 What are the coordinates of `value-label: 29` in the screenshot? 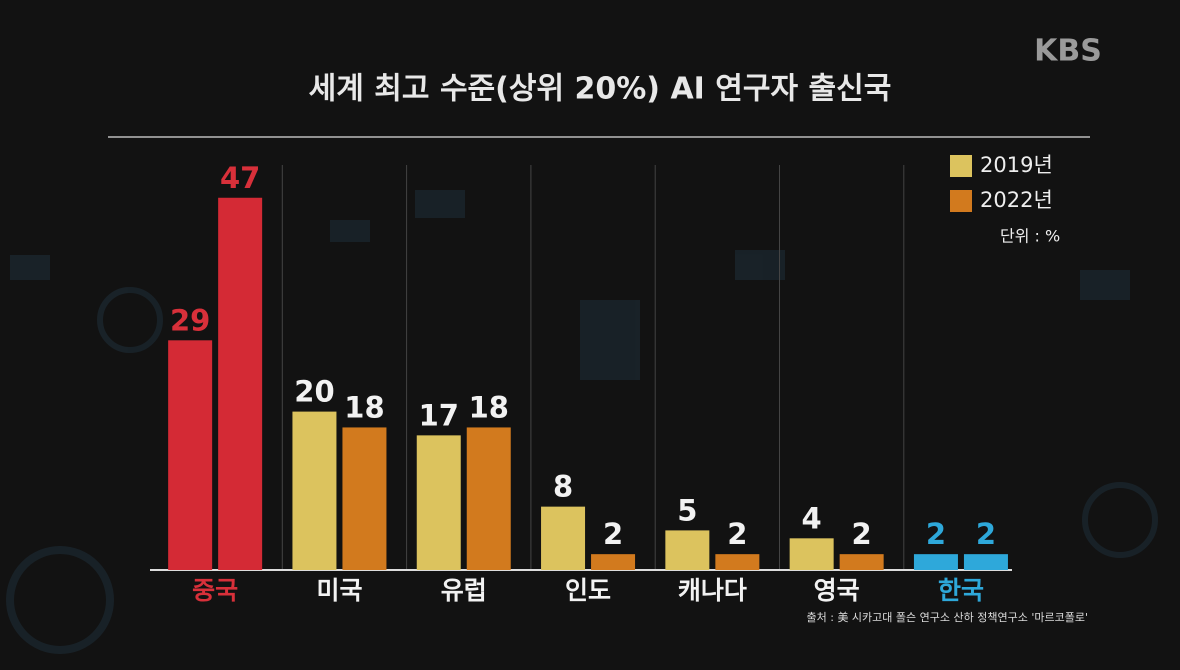 It's located at (190, 320).